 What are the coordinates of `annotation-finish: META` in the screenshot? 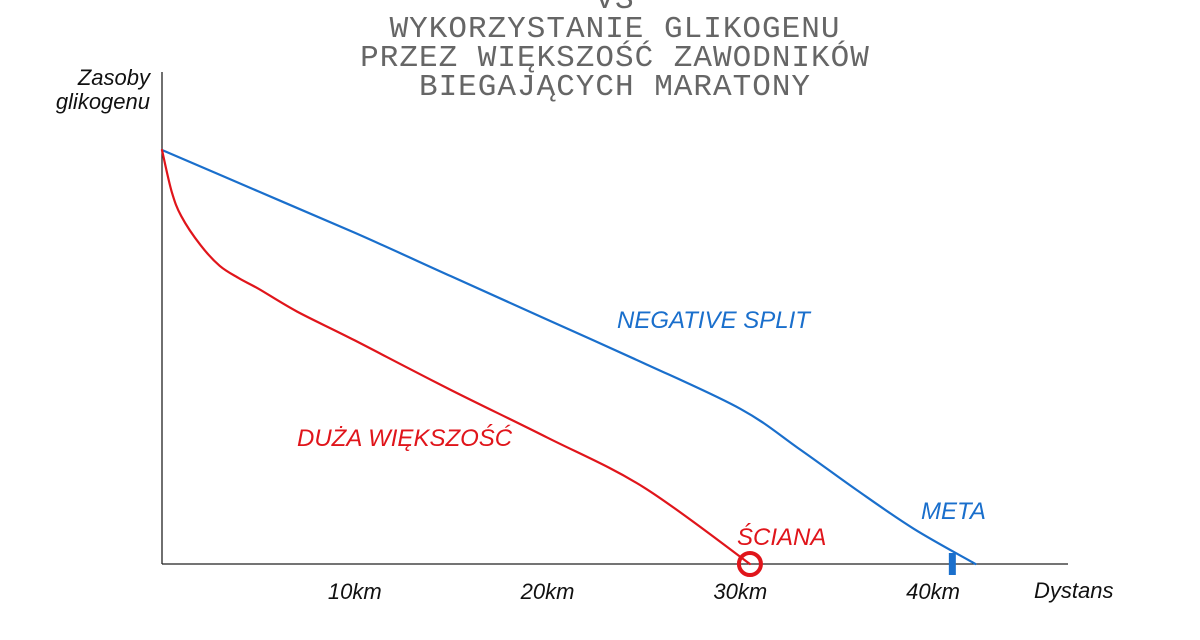 It's located at (953, 511).